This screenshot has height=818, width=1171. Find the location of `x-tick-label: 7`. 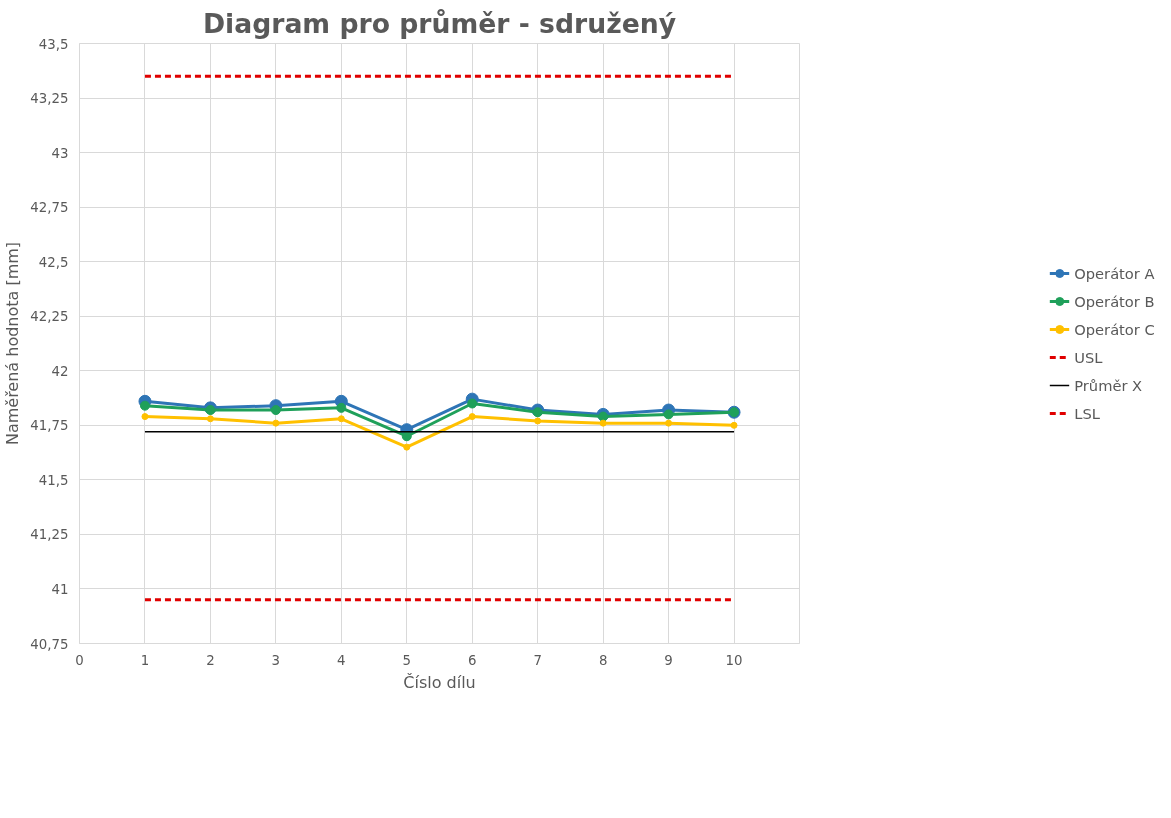

x-tick-label: 7 is located at coordinates (537, 660).